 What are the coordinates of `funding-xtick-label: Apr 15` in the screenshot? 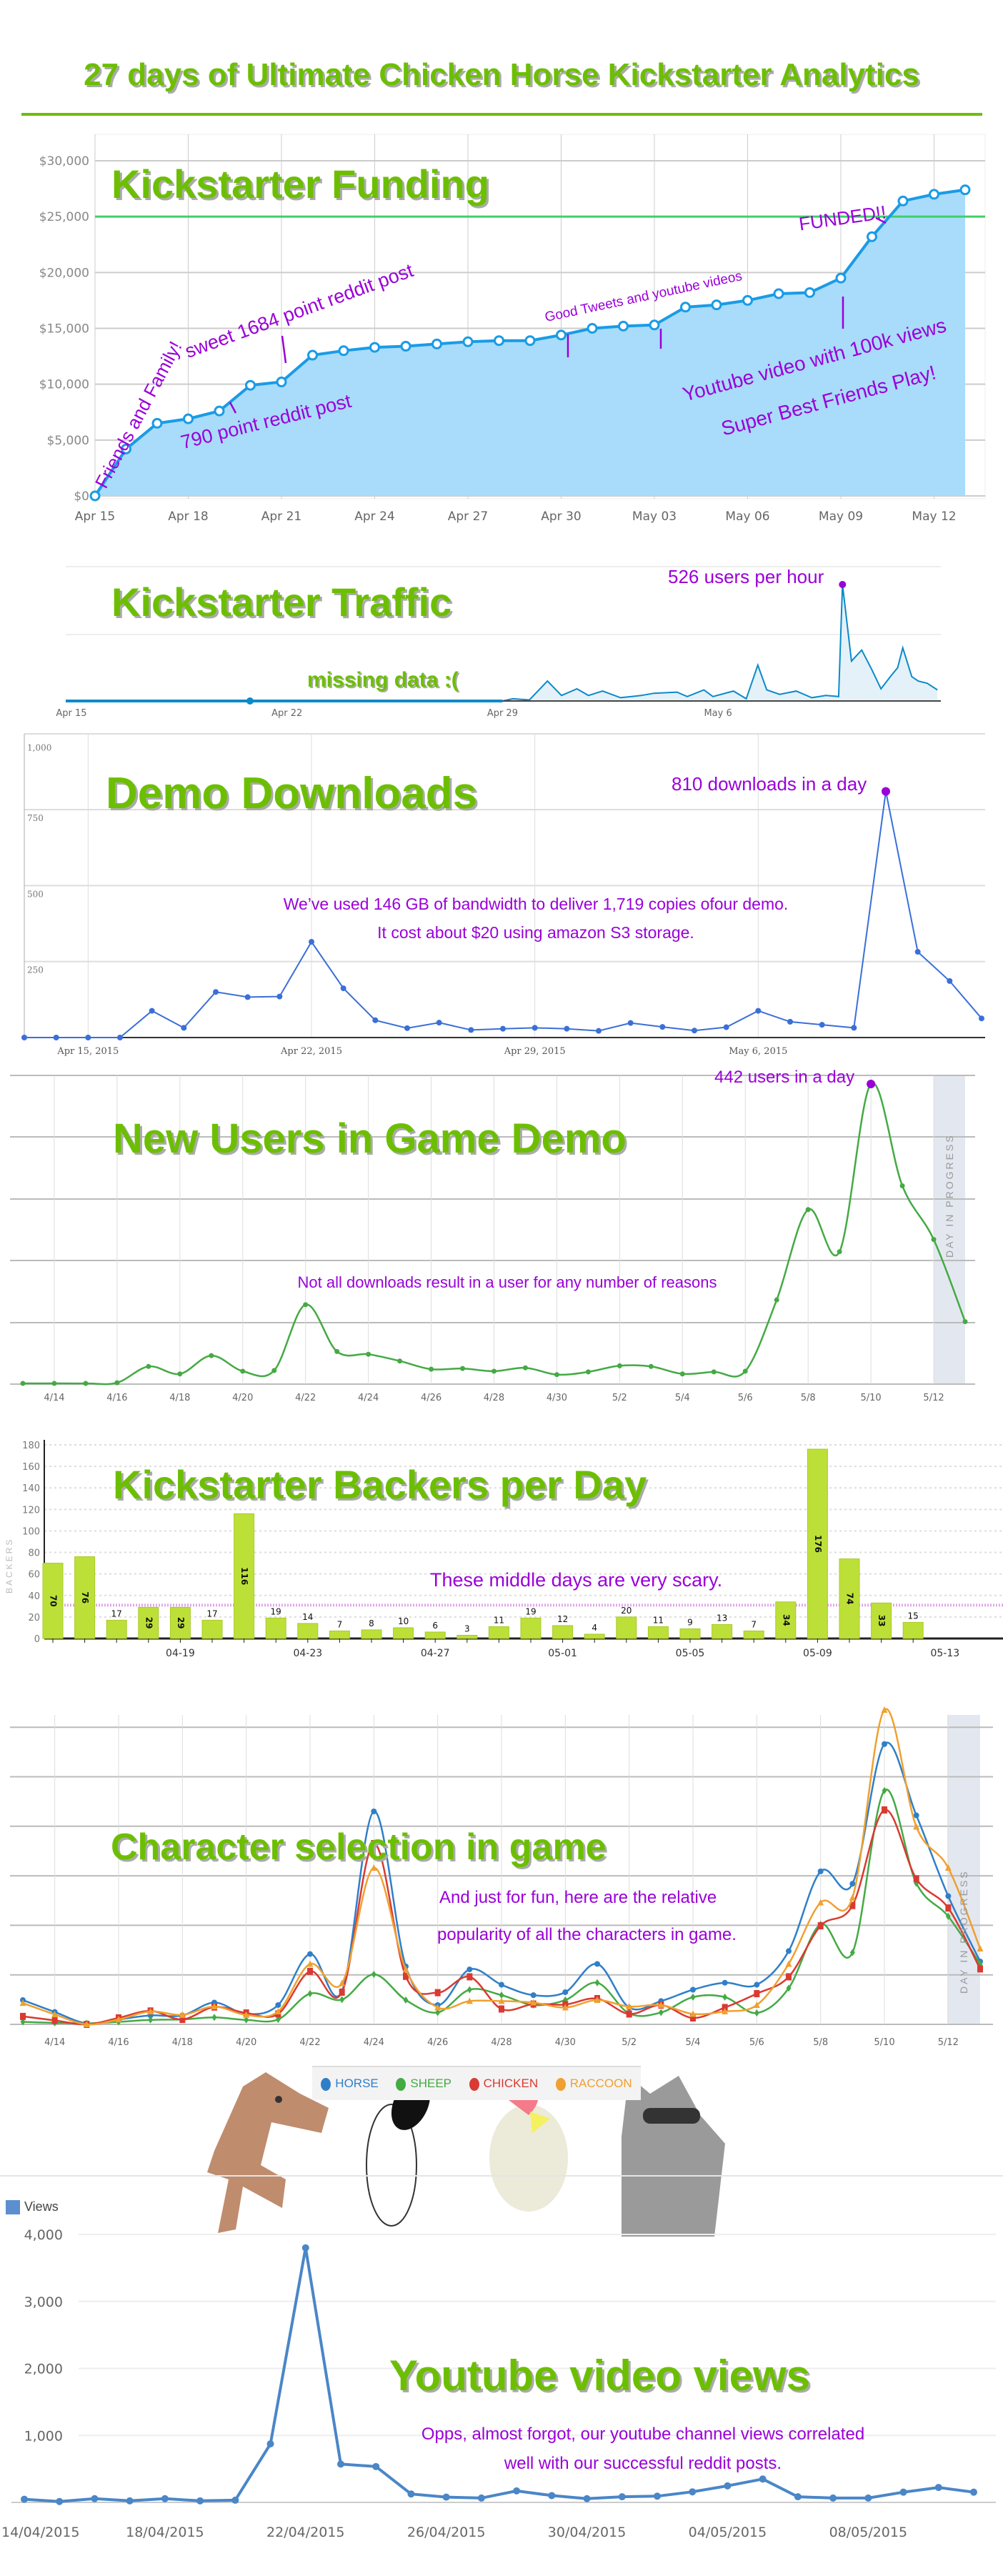 It's located at (95, 516).